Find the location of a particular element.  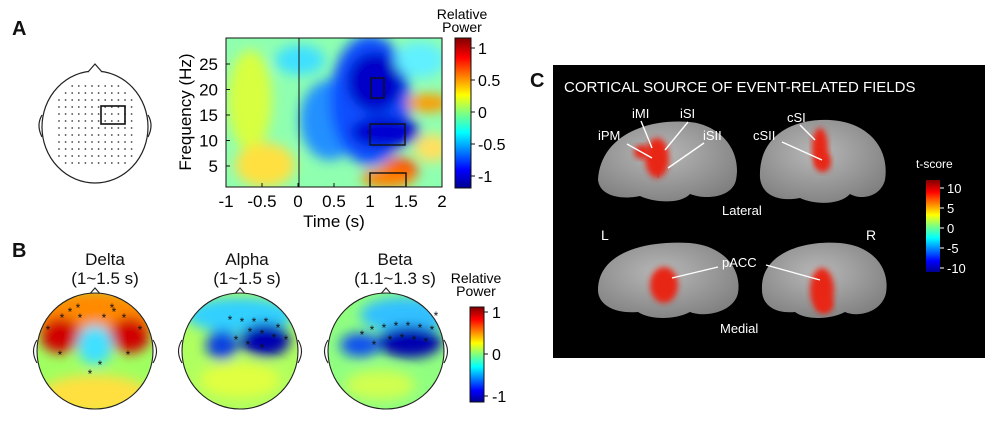

c-cb-tick: 10 is located at coordinates (954, 188).